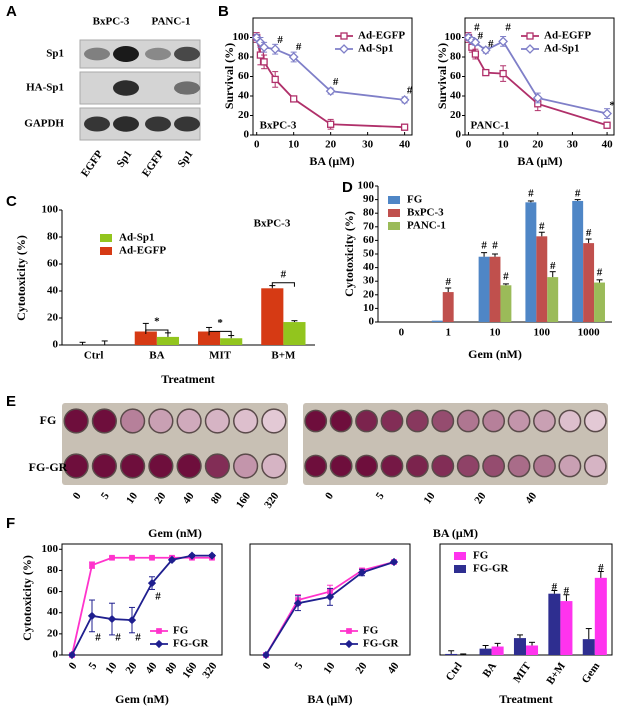 This screenshot has width=624, height=713. Describe the element at coordinates (402, 333) in the screenshot. I see `x-tick-label: 0` at that location.